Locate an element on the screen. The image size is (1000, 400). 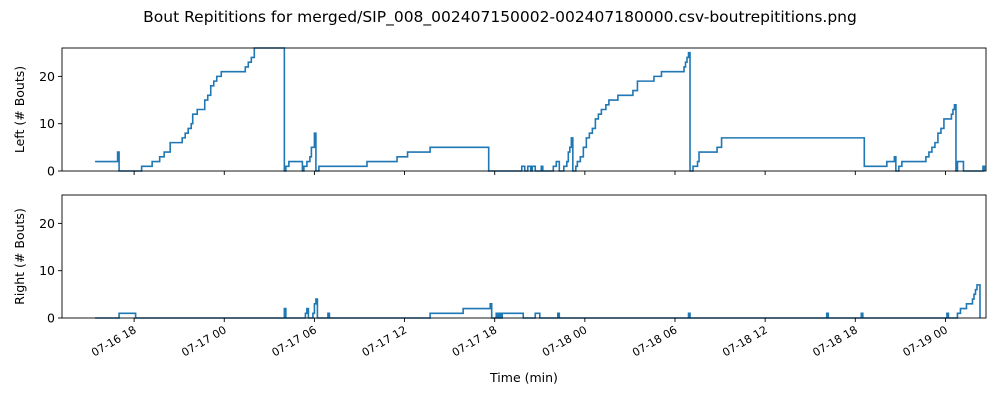
y-tick-label-0-0: 0 is located at coordinates (51, 171).